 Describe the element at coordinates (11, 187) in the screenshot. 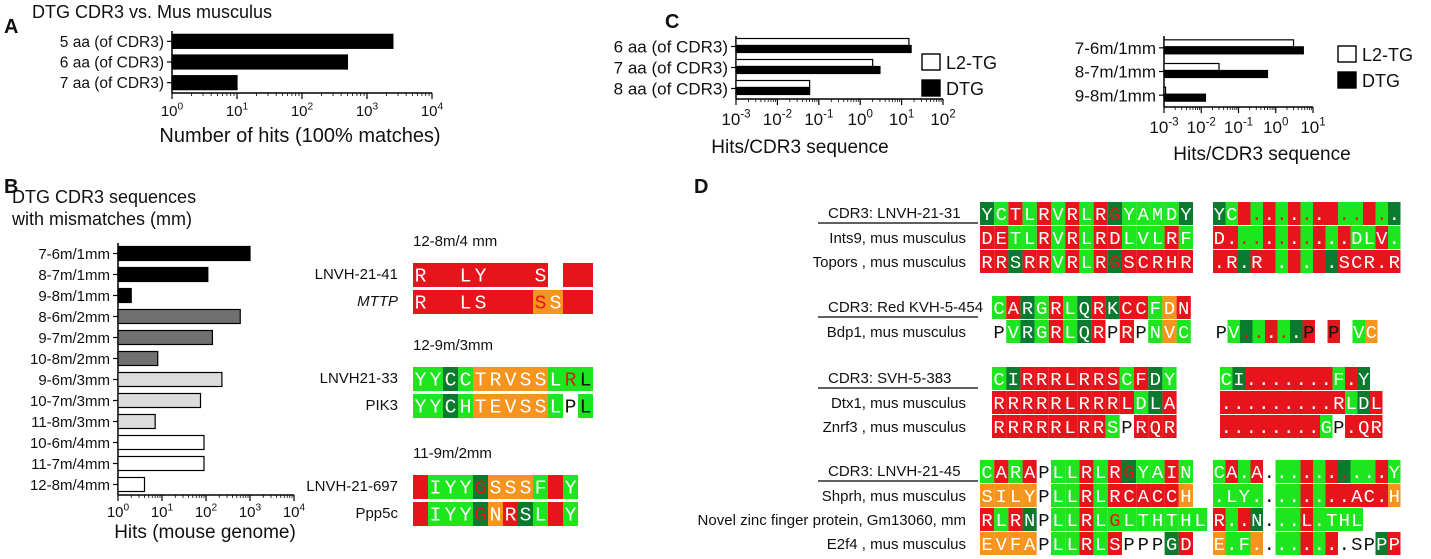

I see `panel-label-b: B` at that location.